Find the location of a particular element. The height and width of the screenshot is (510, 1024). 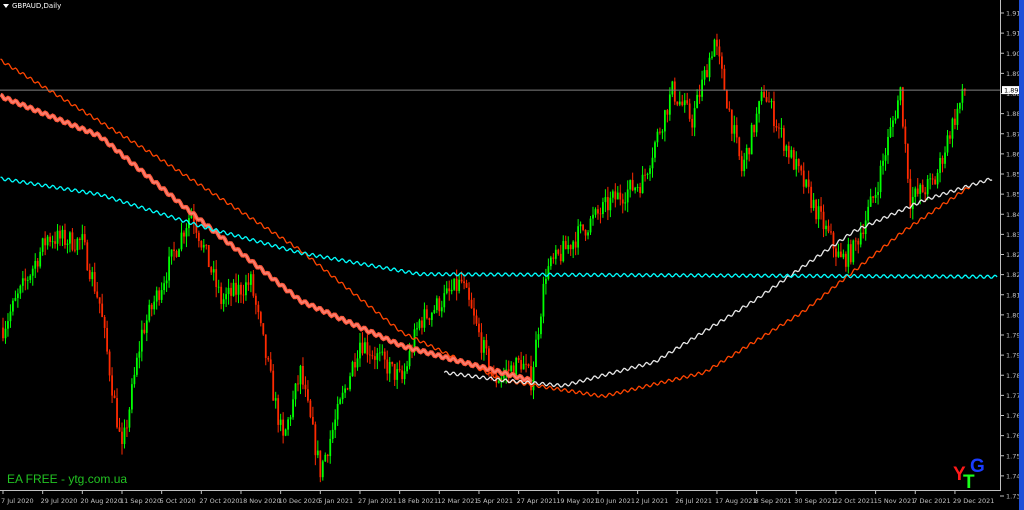

watermark-text: EA FREE - ytg.com.ua is located at coordinates (67, 479).